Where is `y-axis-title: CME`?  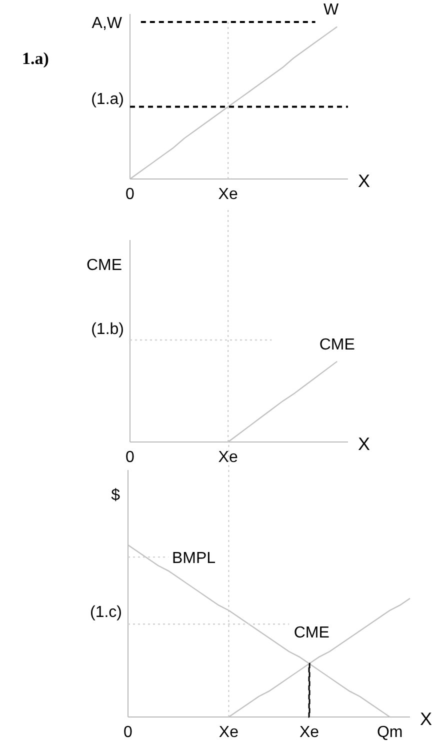
y-axis-title: CME is located at coordinates (104, 265).